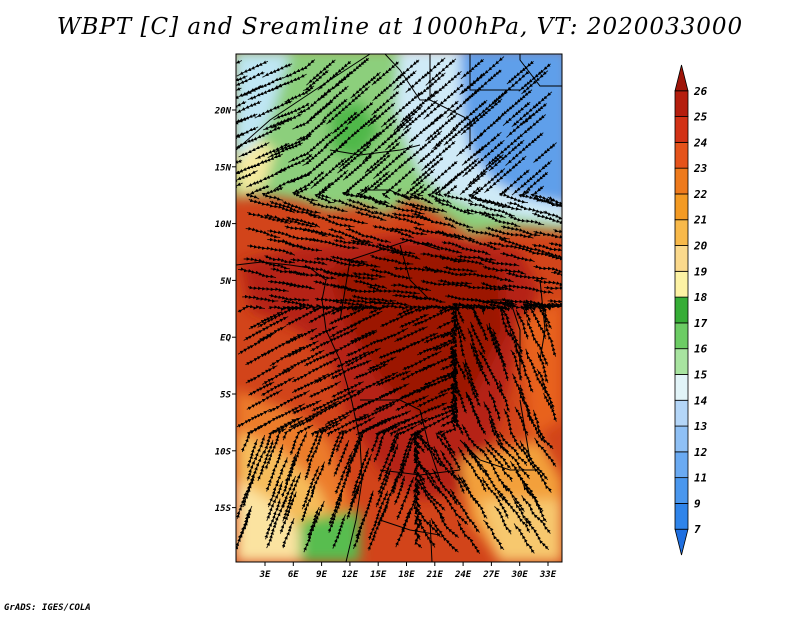  What do you see at coordinates (700, 246) in the screenshot?
I see `colorbar-label: 20` at bounding box center [700, 246].